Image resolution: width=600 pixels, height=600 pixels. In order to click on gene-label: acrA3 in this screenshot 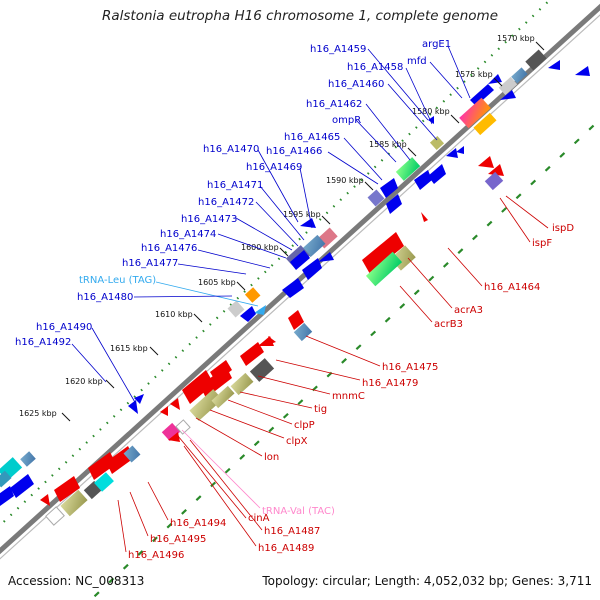, I will do `click(468, 310)`.